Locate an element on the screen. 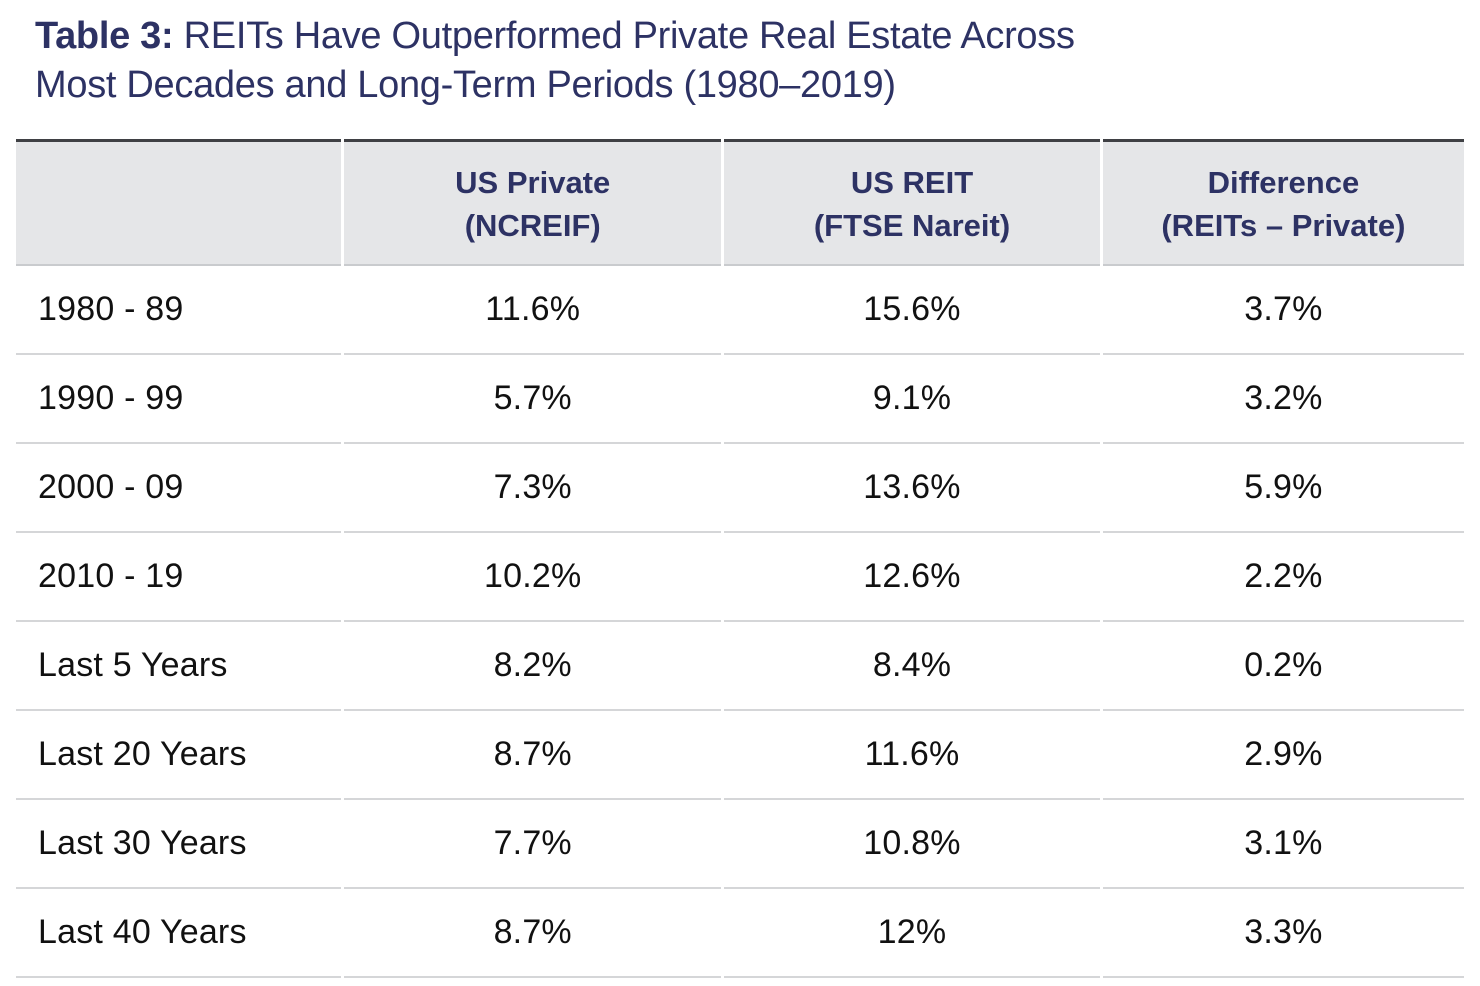 The image size is (1480, 986). period-cell: Last 40 Years is located at coordinates (179, 932).